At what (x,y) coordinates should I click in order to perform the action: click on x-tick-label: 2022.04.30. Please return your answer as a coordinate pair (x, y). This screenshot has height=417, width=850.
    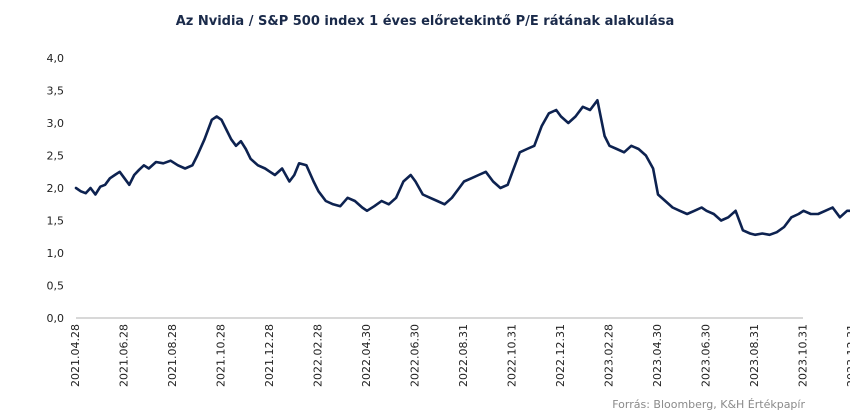
    Looking at the image, I should click on (366, 355).